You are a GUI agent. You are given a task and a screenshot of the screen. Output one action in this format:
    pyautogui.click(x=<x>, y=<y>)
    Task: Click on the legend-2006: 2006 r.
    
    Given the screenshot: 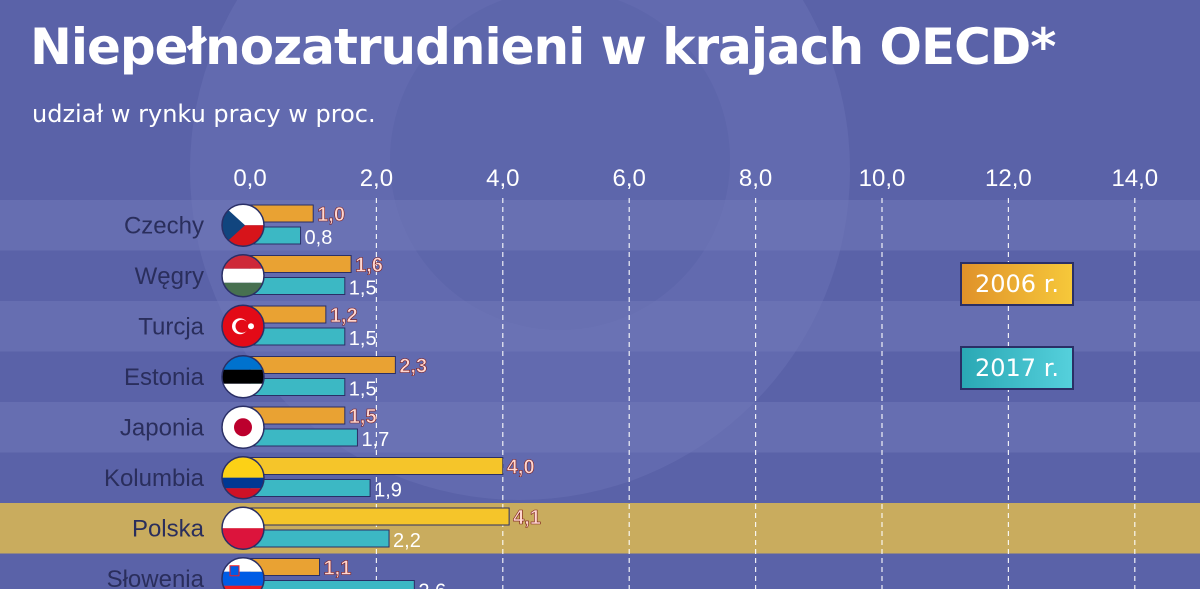 What is the action you would take?
    pyautogui.click(x=1017, y=284)
    